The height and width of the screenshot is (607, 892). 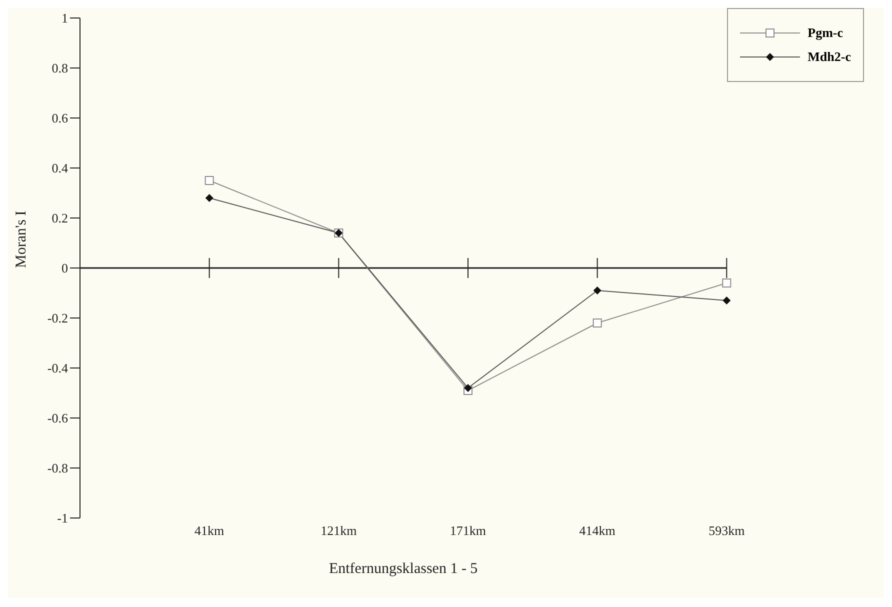 What do you see at coordinates (60, 118) in the screenshot?
I see `y-tick-label: 0.6` at bounding box center [60, 118].